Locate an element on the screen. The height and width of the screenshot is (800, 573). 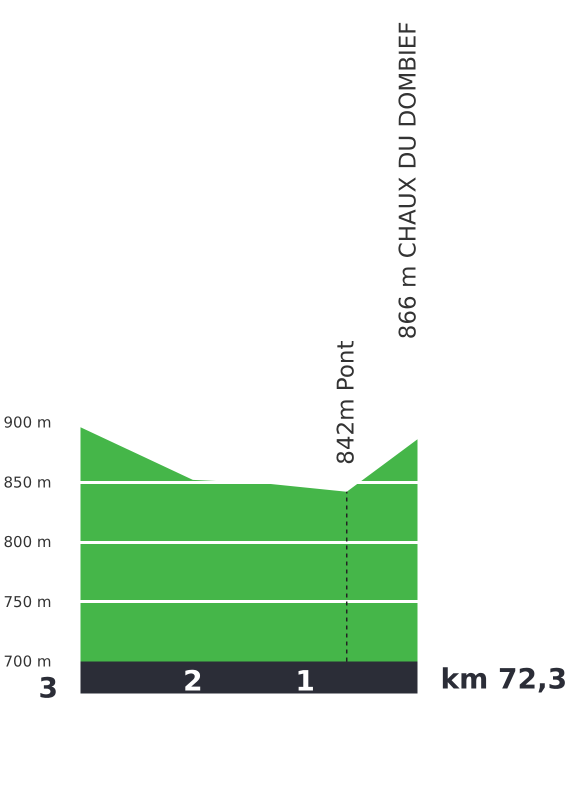
y-tick-label: 800 m is located at coordinates (27, 542).